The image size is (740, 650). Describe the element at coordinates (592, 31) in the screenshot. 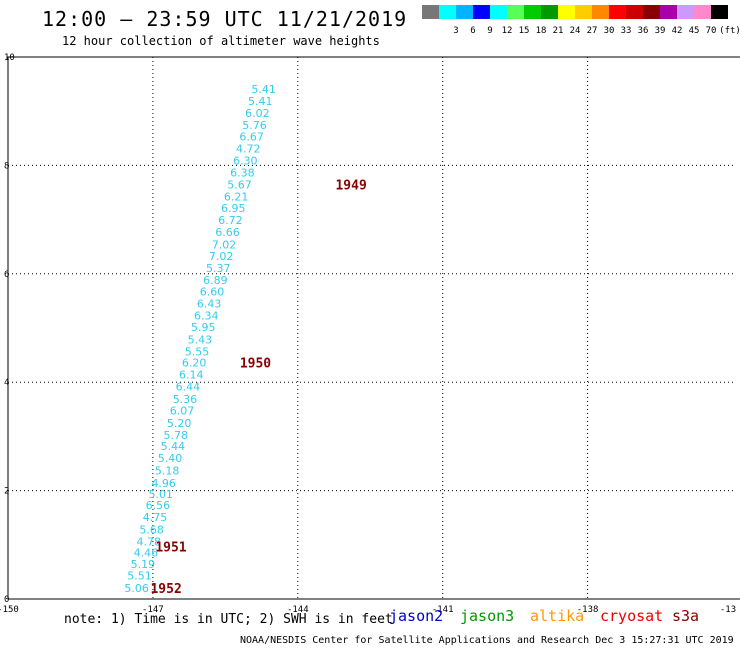

I see `scale-tick-label: 27` at that location.